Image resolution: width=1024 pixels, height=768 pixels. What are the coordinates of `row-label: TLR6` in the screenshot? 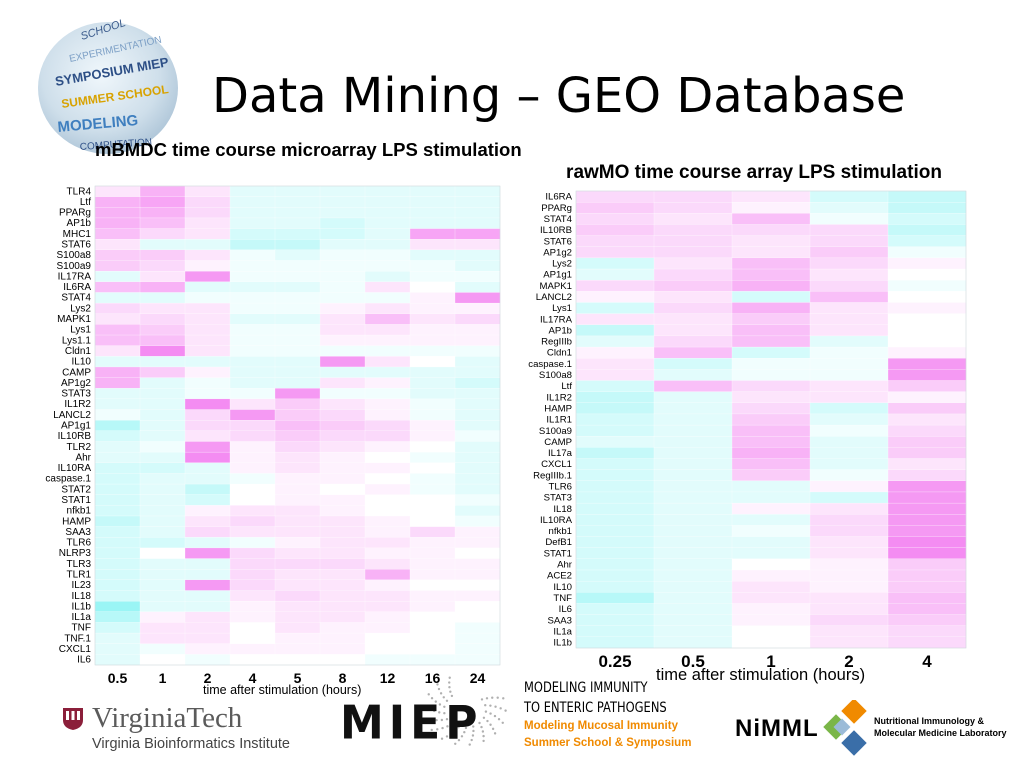 It's located at (560, 486).